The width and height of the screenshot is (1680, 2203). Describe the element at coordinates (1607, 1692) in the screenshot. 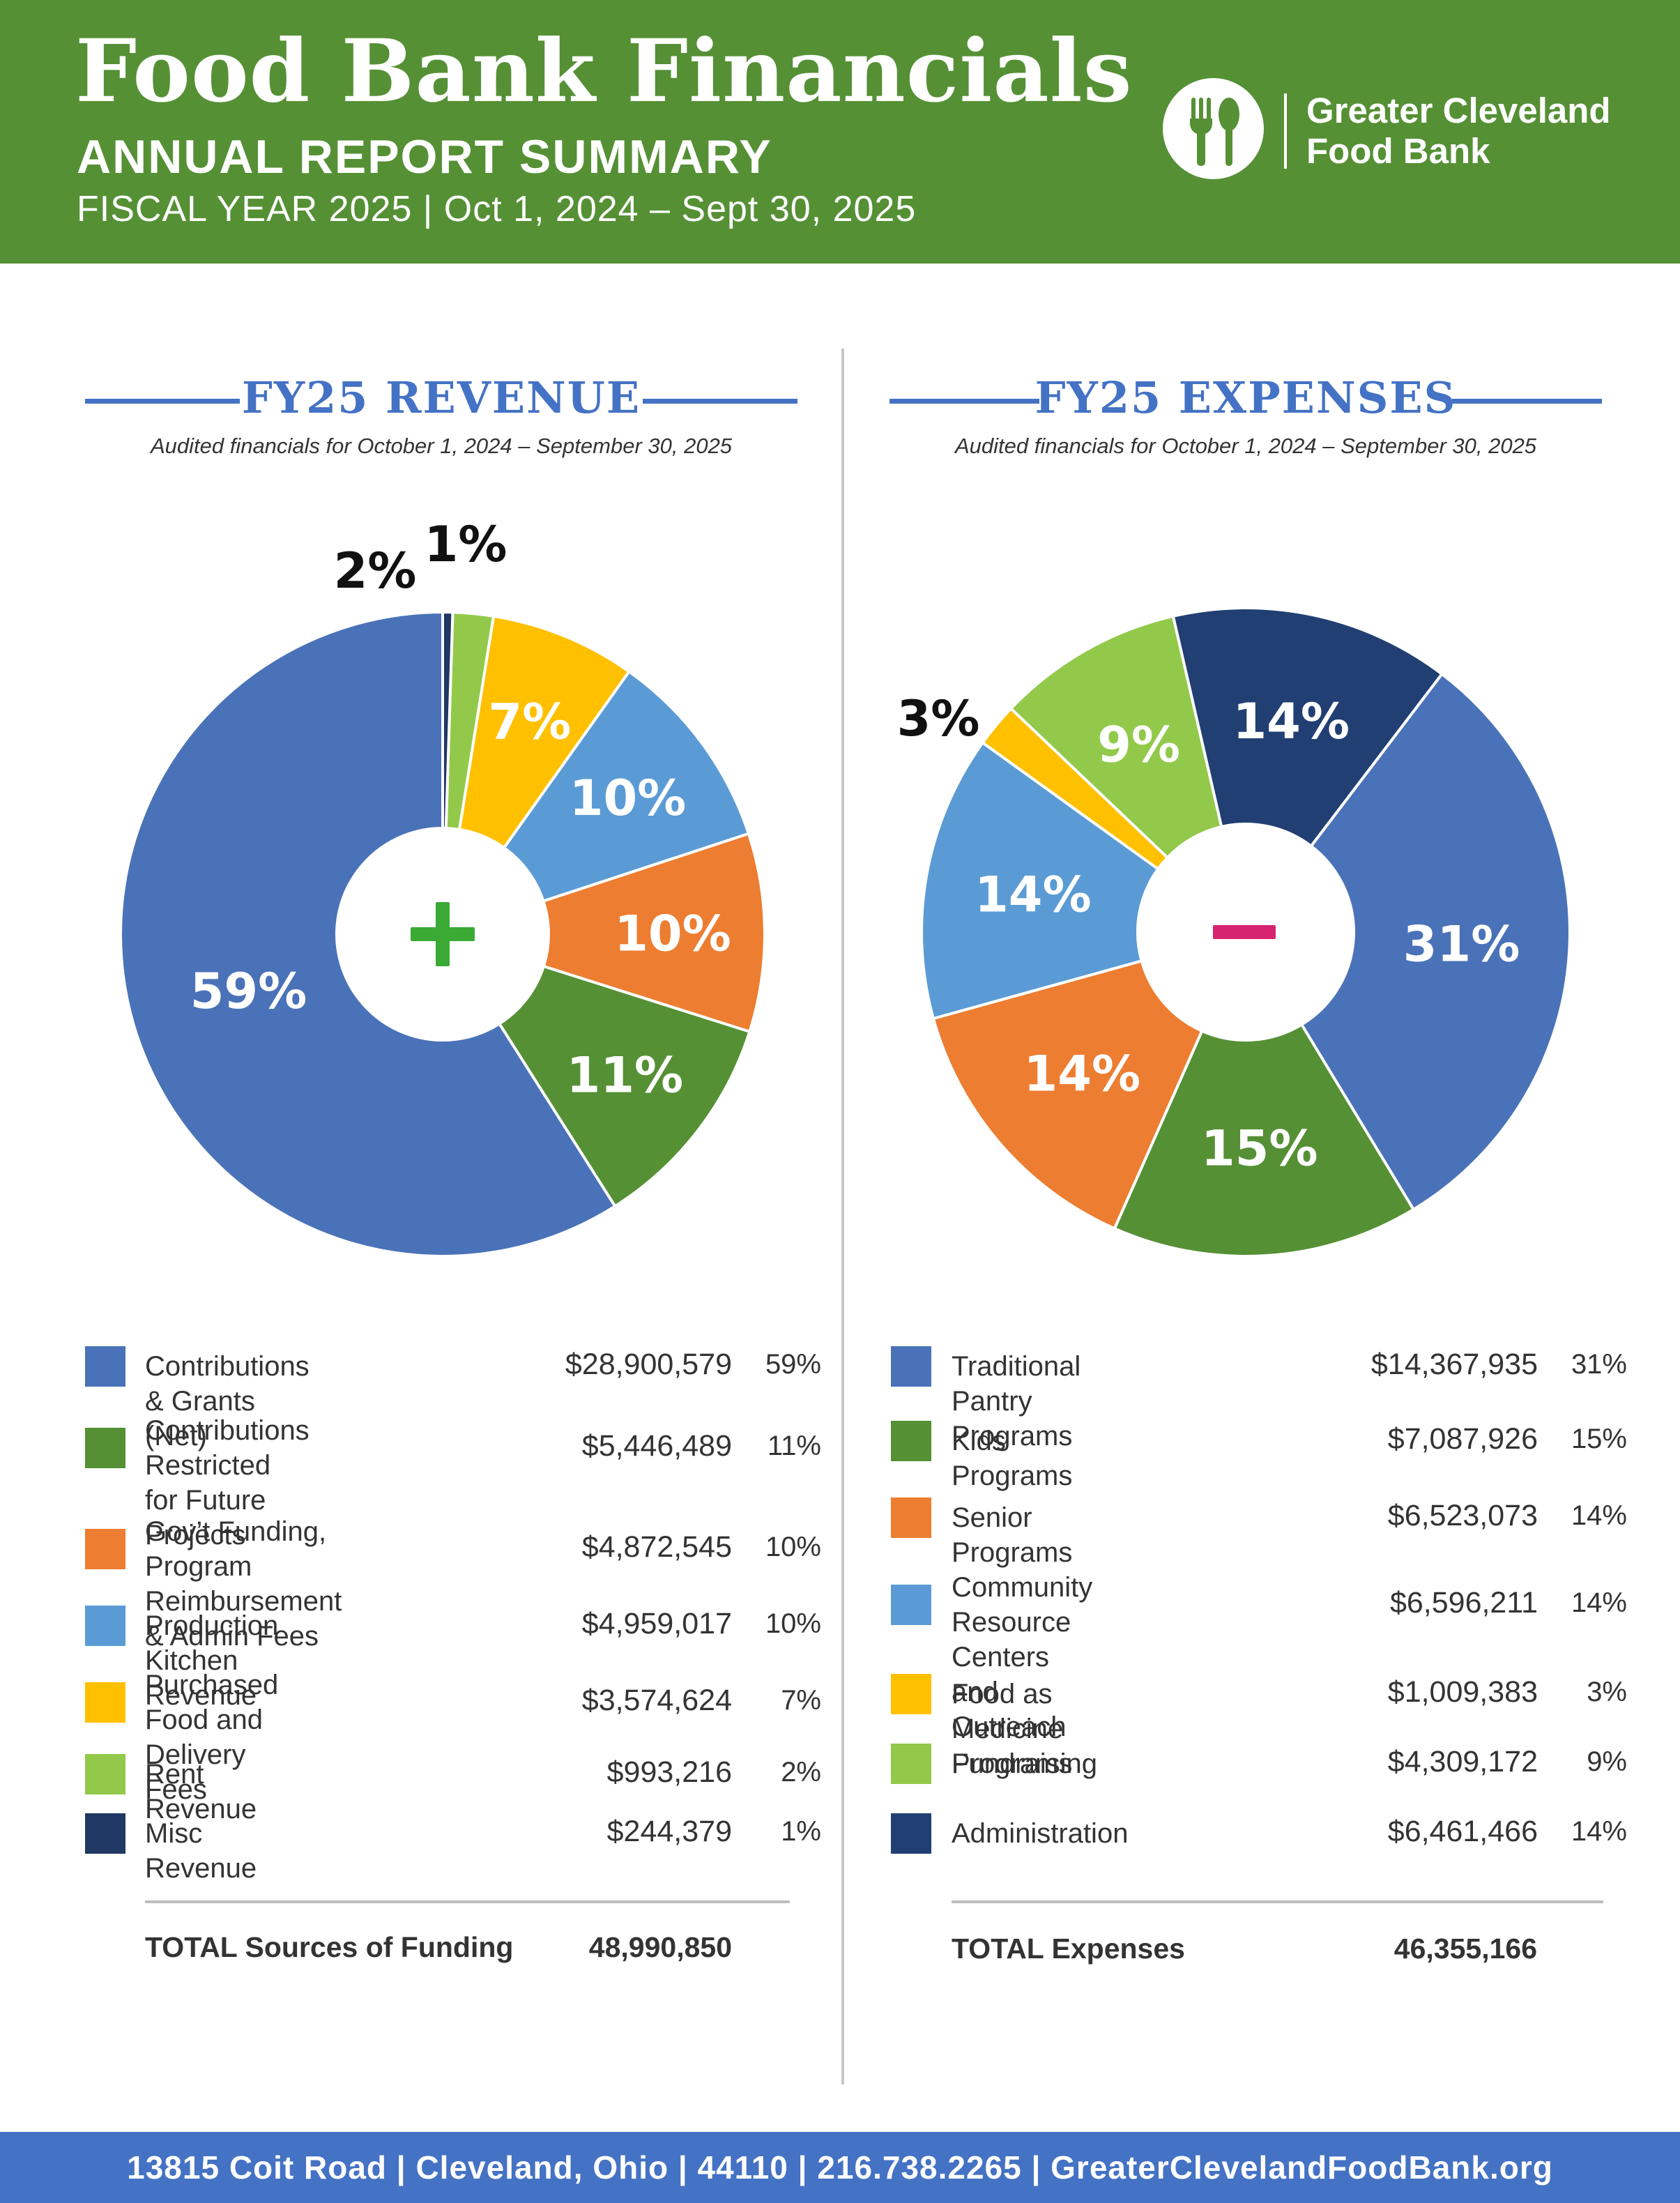

I see `legend-percent: 3%` at that location.